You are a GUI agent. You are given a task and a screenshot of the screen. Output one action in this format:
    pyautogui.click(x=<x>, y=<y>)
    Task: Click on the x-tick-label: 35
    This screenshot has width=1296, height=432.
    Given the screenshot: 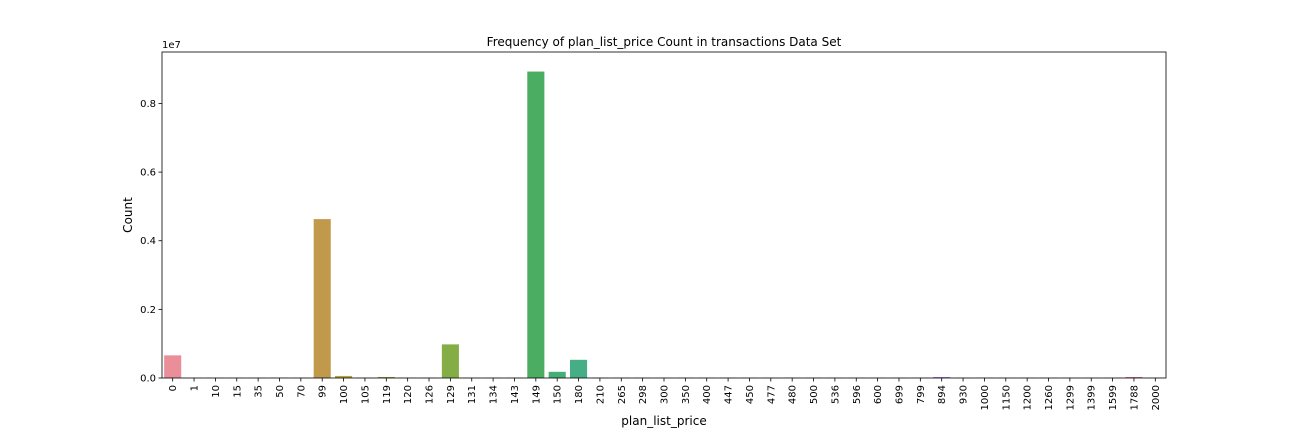 What is the action you would take?
    pyautogui.click(x=259, y=391)
    